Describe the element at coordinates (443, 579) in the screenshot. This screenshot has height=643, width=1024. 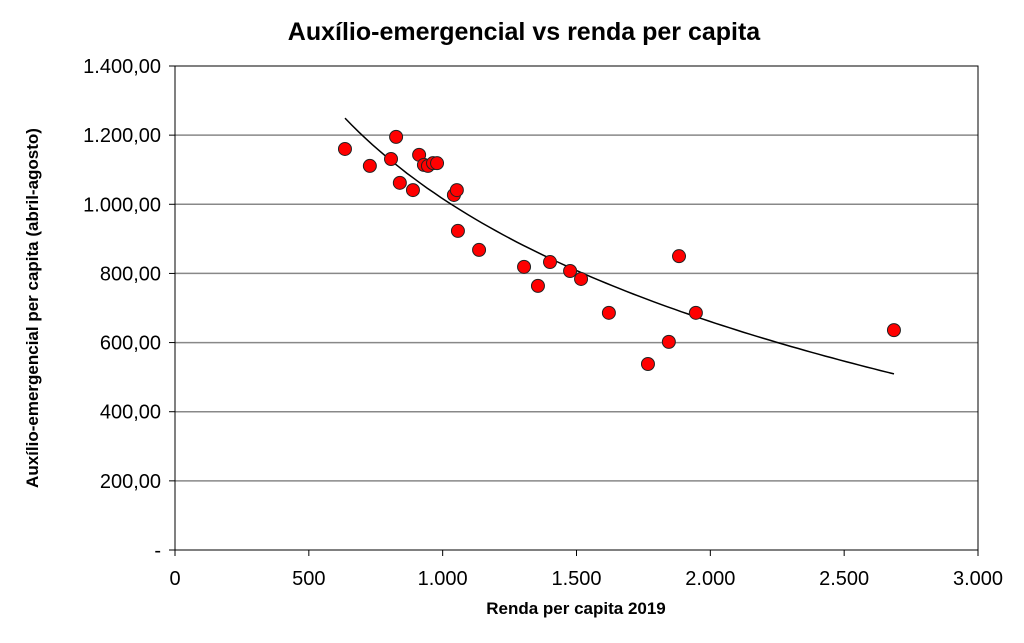
I see `x-tick-label: 1.000` at that location.